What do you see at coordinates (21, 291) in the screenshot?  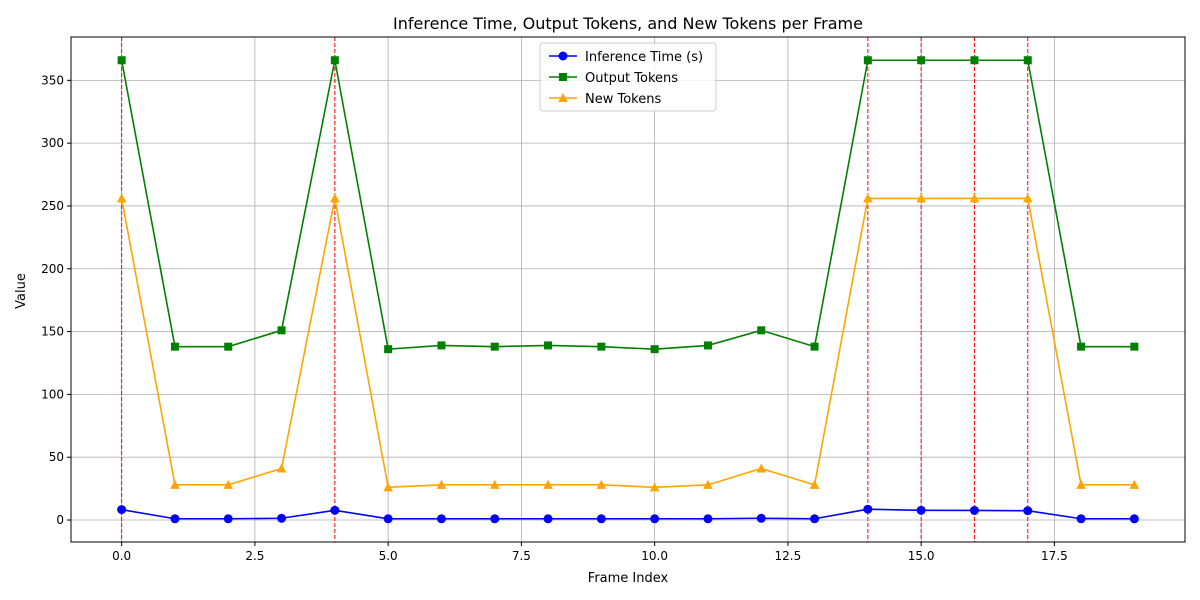 I see `y-axis-label: Value` at bounding box center [21, 291].